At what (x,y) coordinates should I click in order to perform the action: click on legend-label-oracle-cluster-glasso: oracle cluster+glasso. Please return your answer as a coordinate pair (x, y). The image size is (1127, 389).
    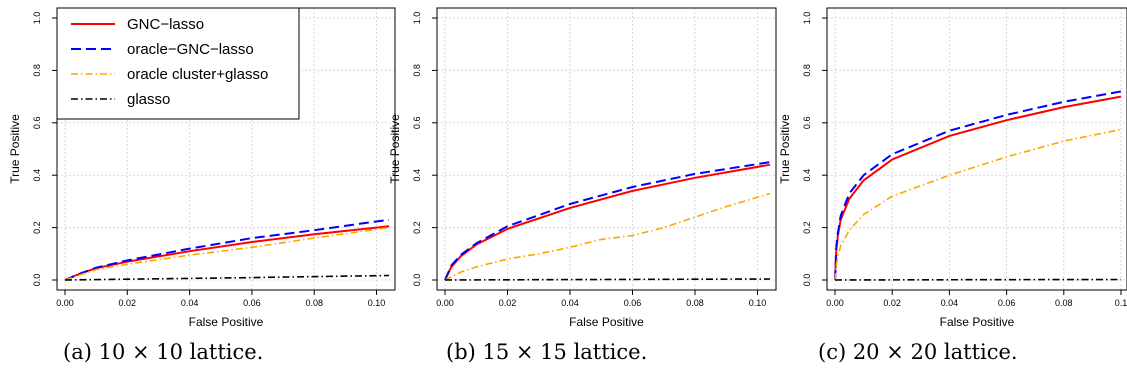
    Looking at the image, I should click on (197, 74).